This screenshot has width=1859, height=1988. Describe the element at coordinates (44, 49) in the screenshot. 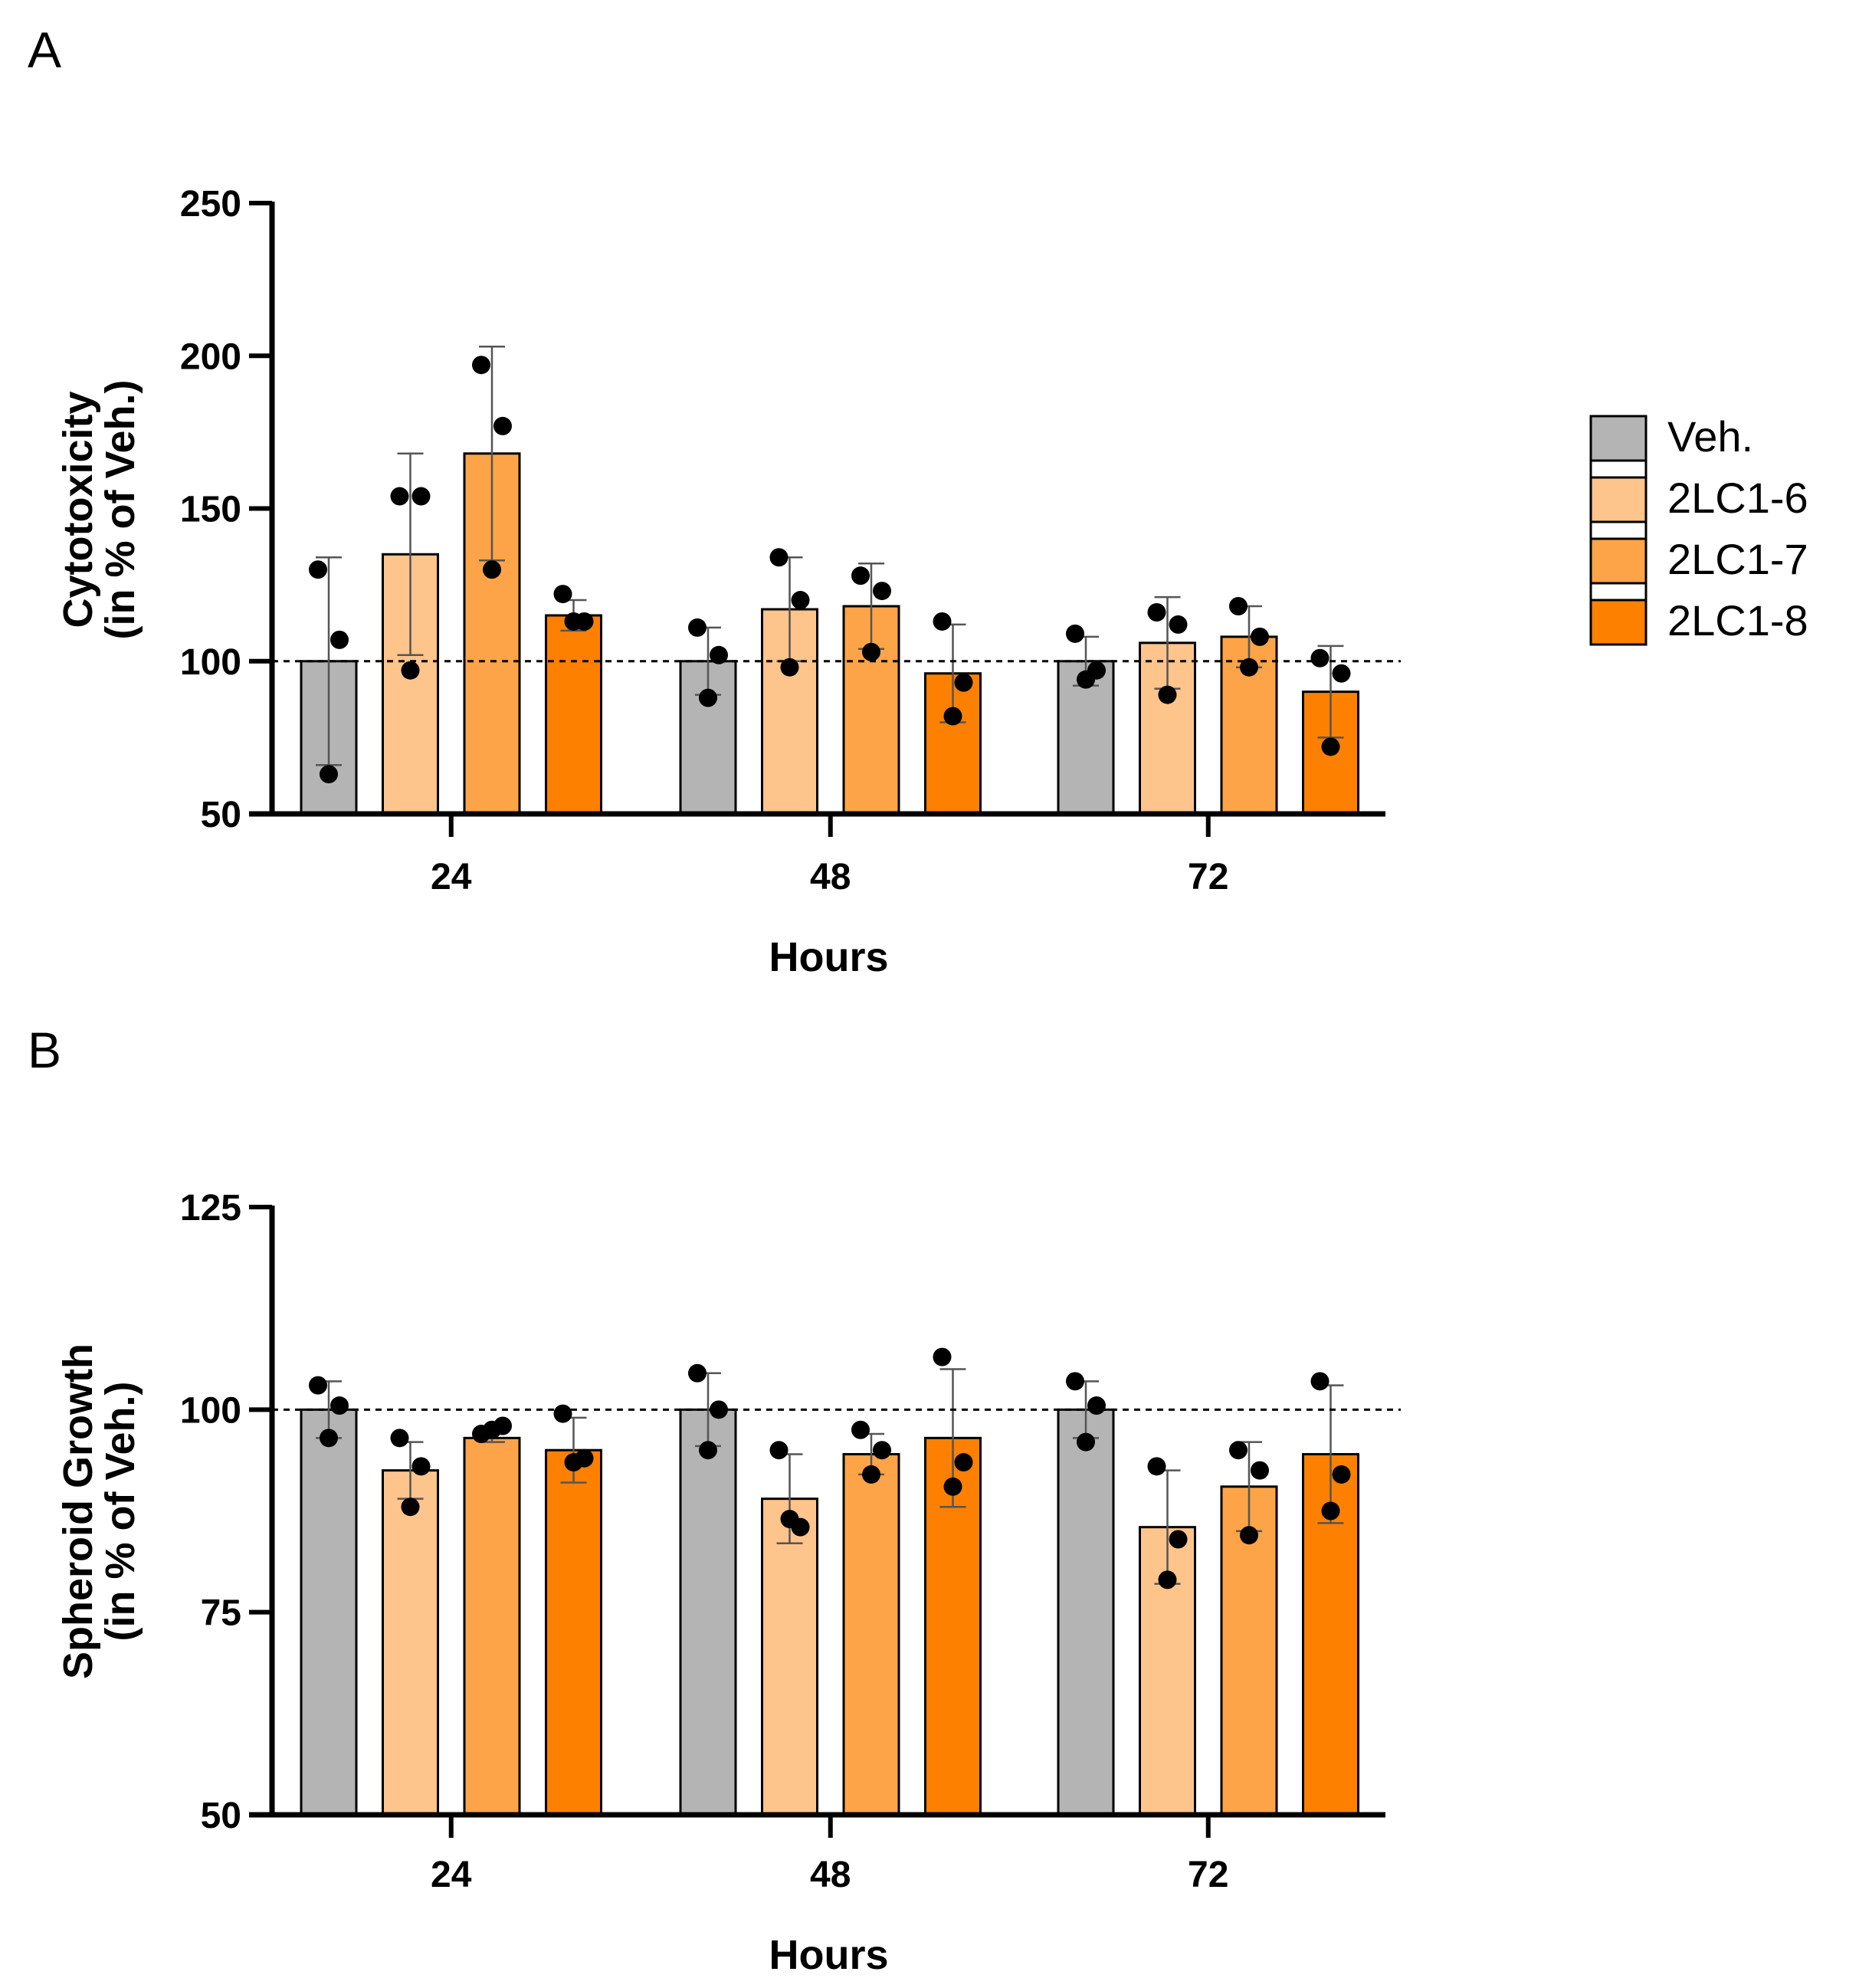

I see `panel-letter: A` at that location.